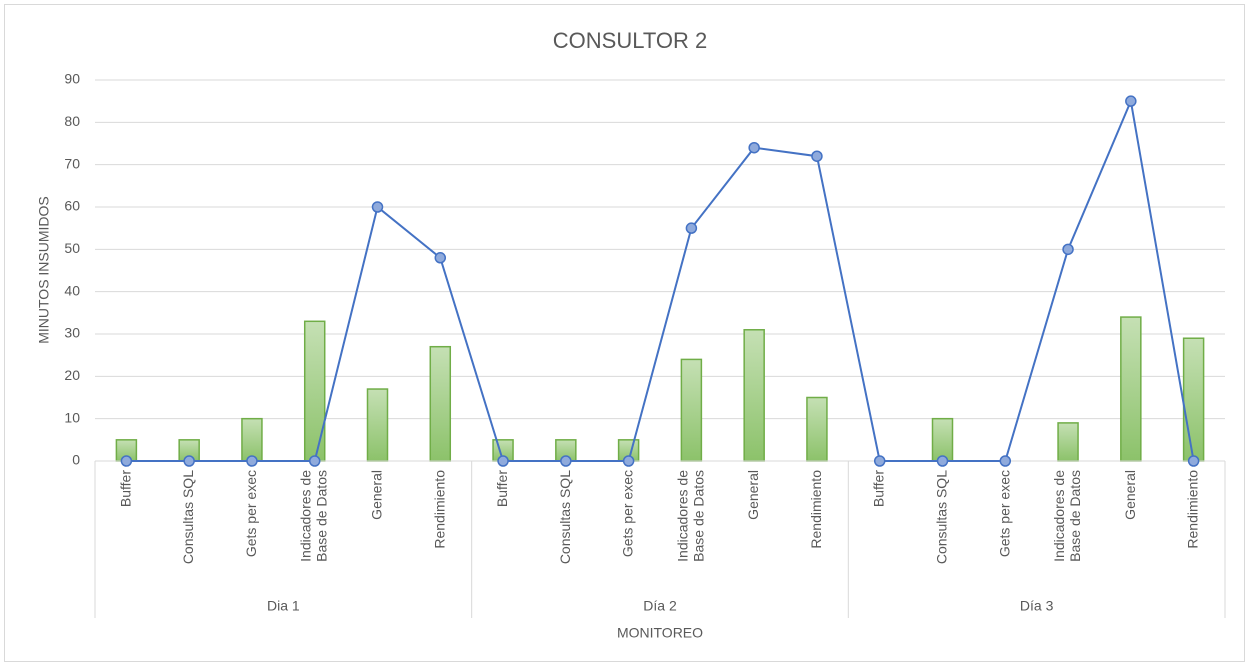 The height and width of the screenshot is (671, 1249). Describe the element at coordinates (72, 206) in the screenshot. I see `y-tick-label: 60` at that location.